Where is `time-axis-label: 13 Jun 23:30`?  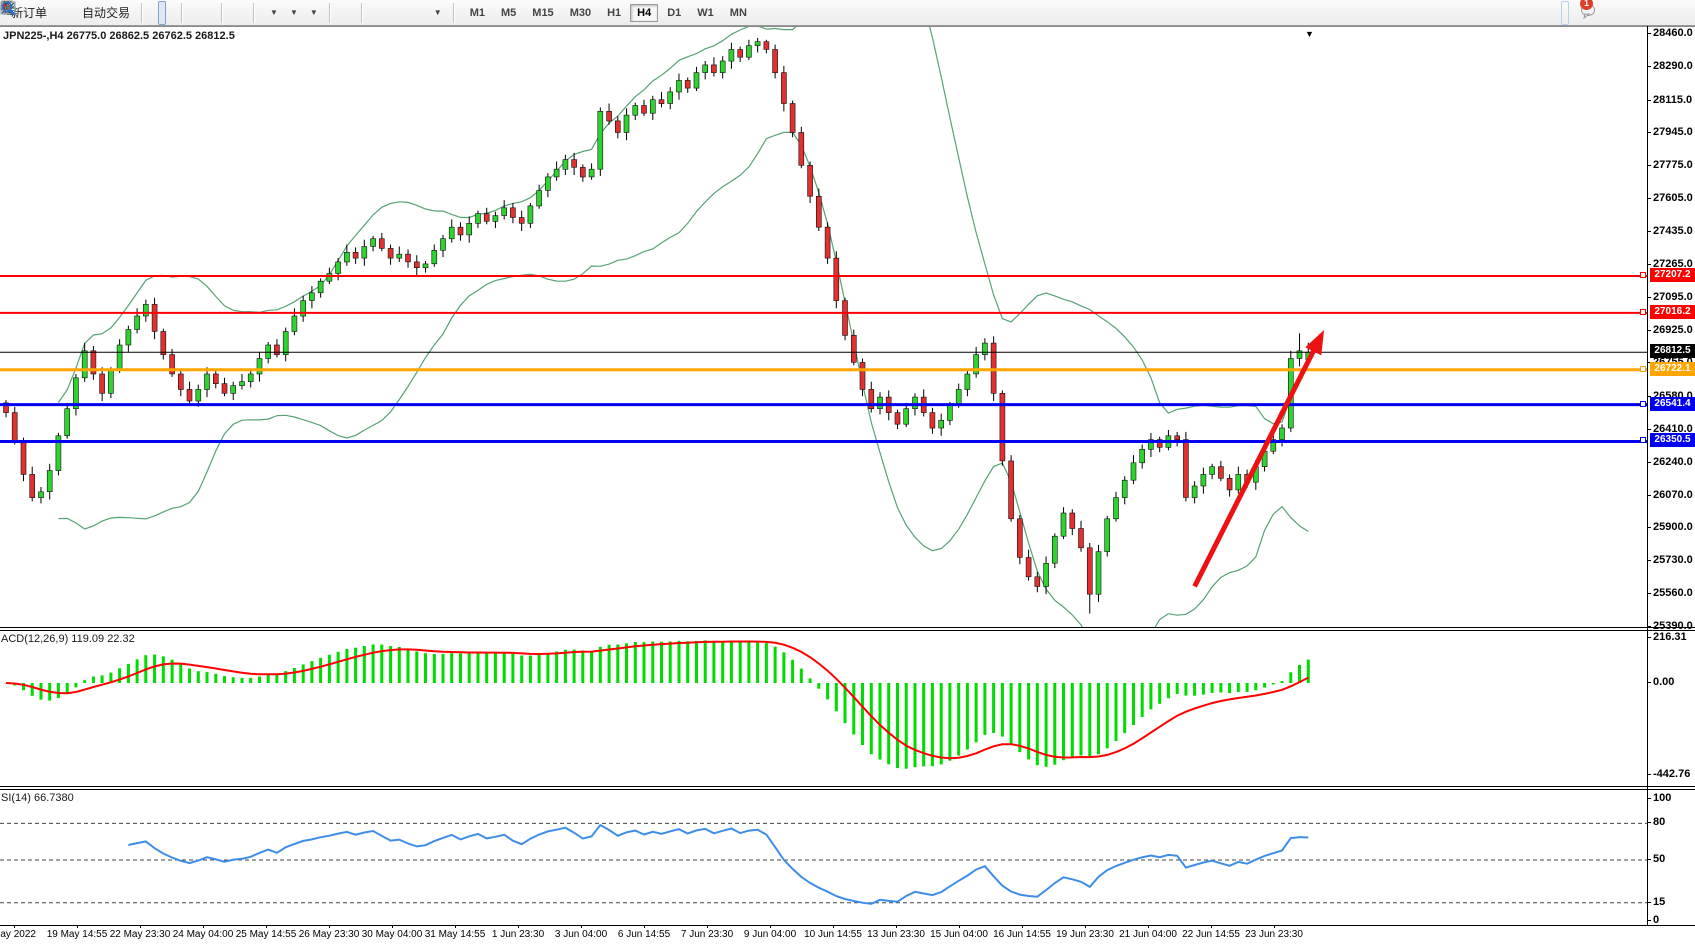 time-axis-label: 13 Jun 23:30 is located at coordinates (896, 934).